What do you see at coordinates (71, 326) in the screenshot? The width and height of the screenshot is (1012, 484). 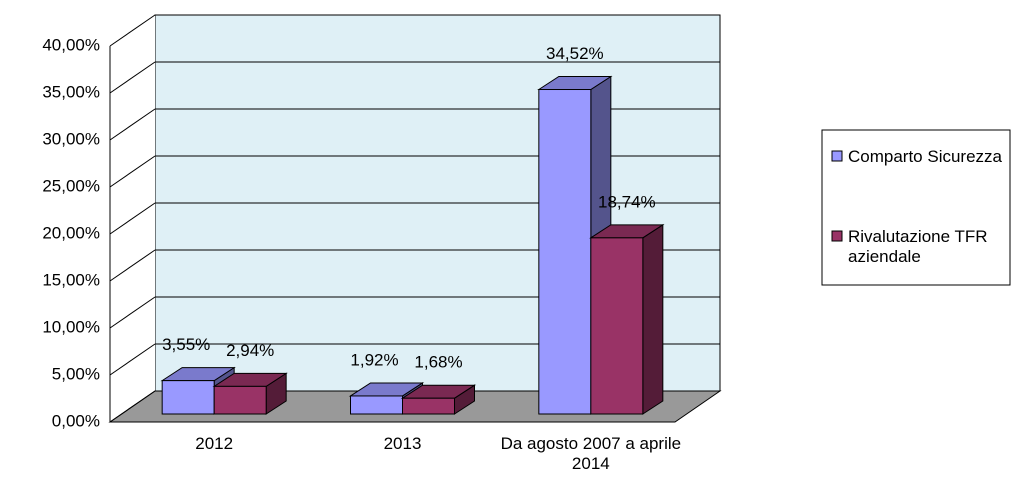 I see `y-tick-label: 10,00%` at bounding box center [71, 326].